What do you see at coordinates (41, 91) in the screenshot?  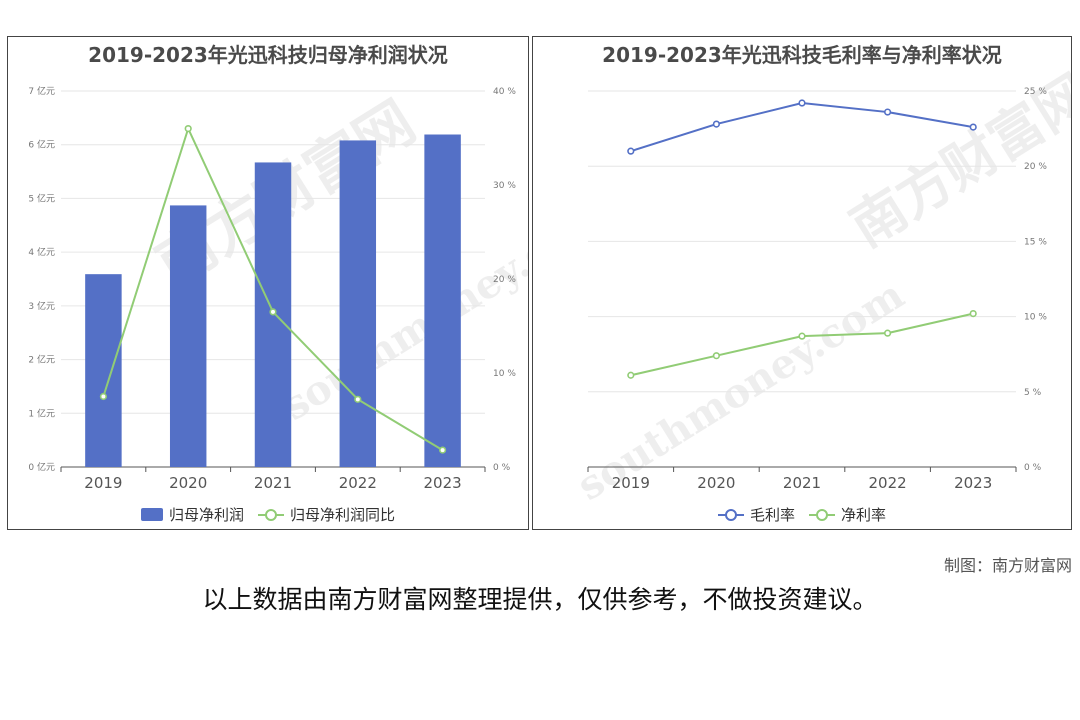 I see `y-axis-tick-label: 7 亿元` at bounding box center [41, 91].